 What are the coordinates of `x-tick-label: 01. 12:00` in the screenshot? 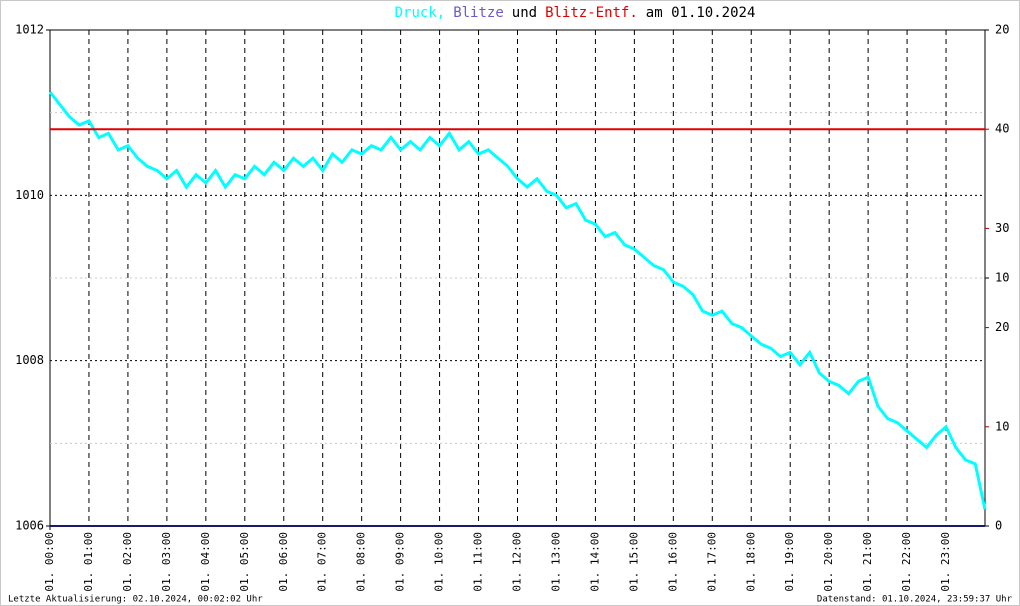 It's located at (517, 562).